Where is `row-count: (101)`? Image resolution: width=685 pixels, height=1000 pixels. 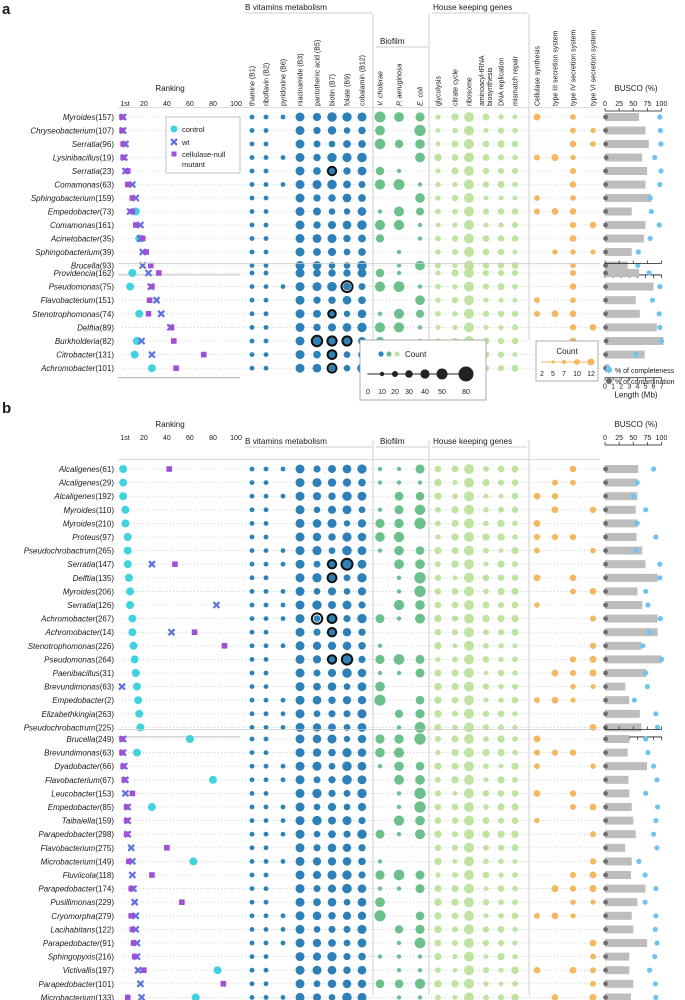
row-count: (101) is located at coordinates (104, 984).